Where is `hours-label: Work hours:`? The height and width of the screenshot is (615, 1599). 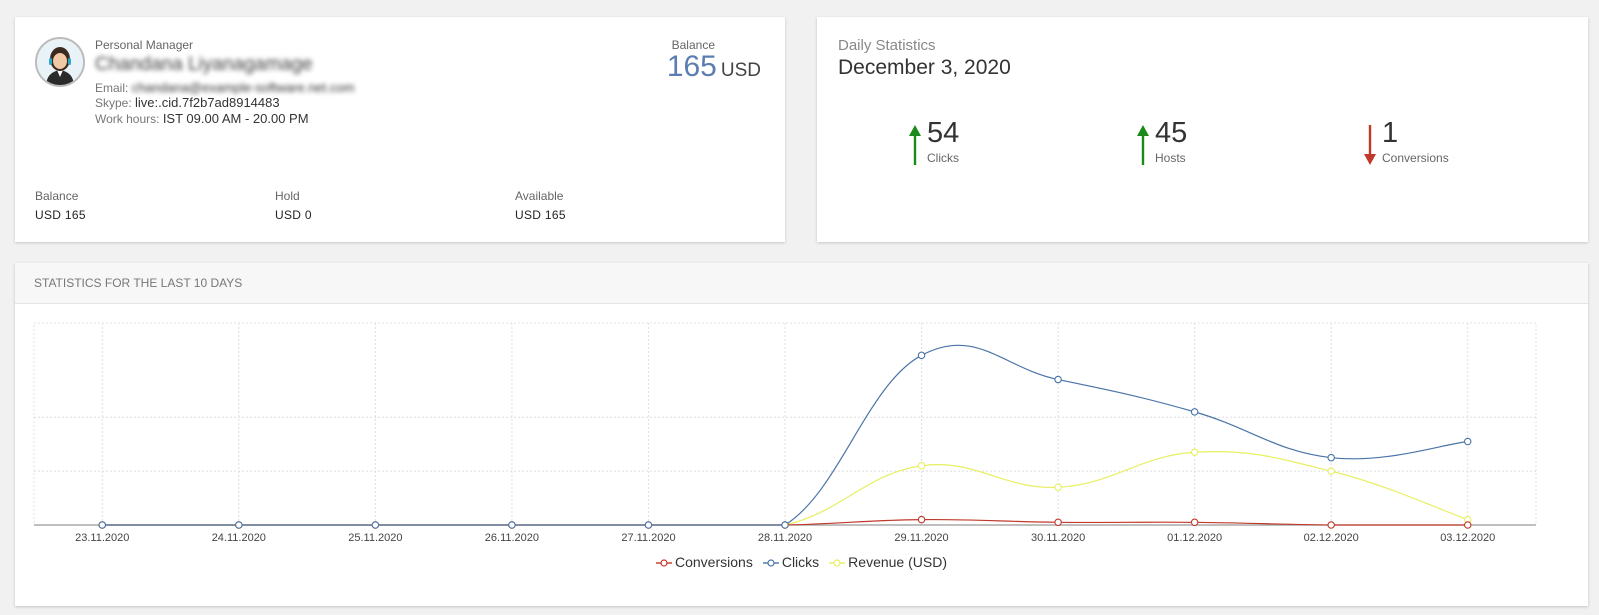
hours-label: Work hours: is located at coordinates (127, 119).